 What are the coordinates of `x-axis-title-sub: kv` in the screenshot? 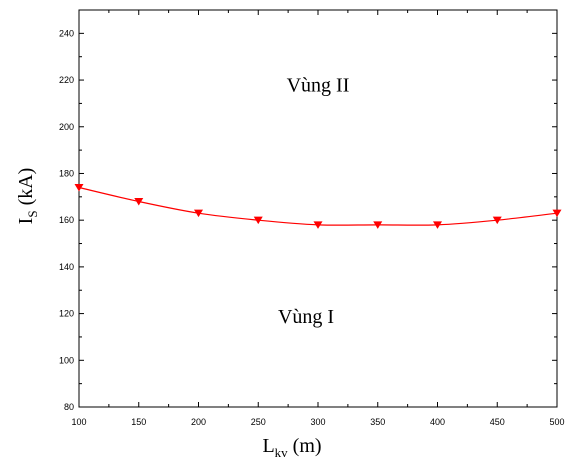 It's located at (282, 452).